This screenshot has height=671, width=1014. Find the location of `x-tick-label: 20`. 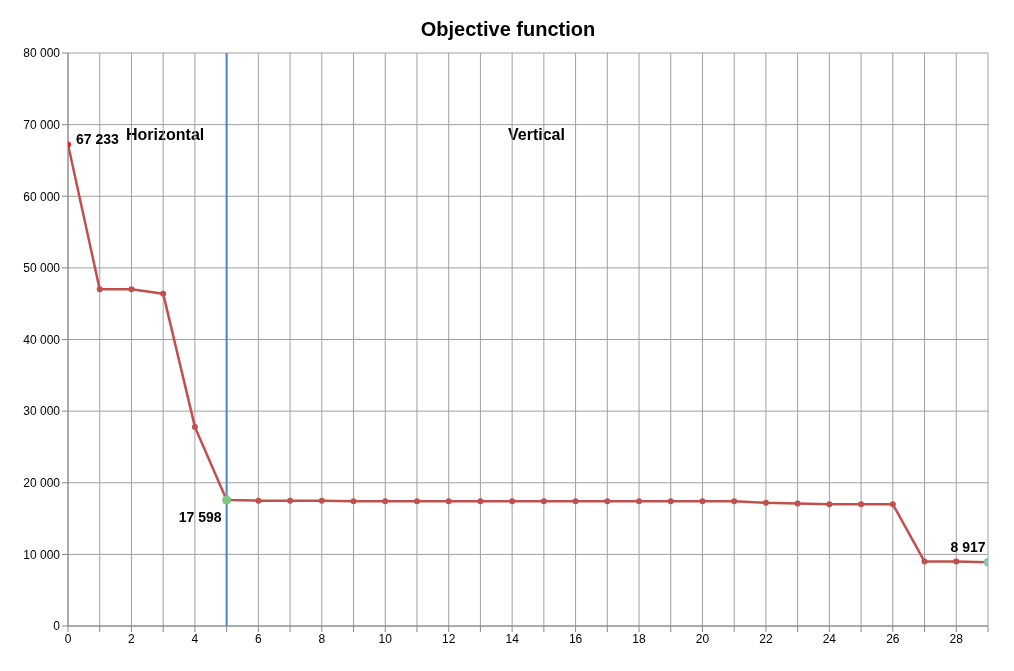

x-tick-label: 20 is located at coordinates (702, 638).